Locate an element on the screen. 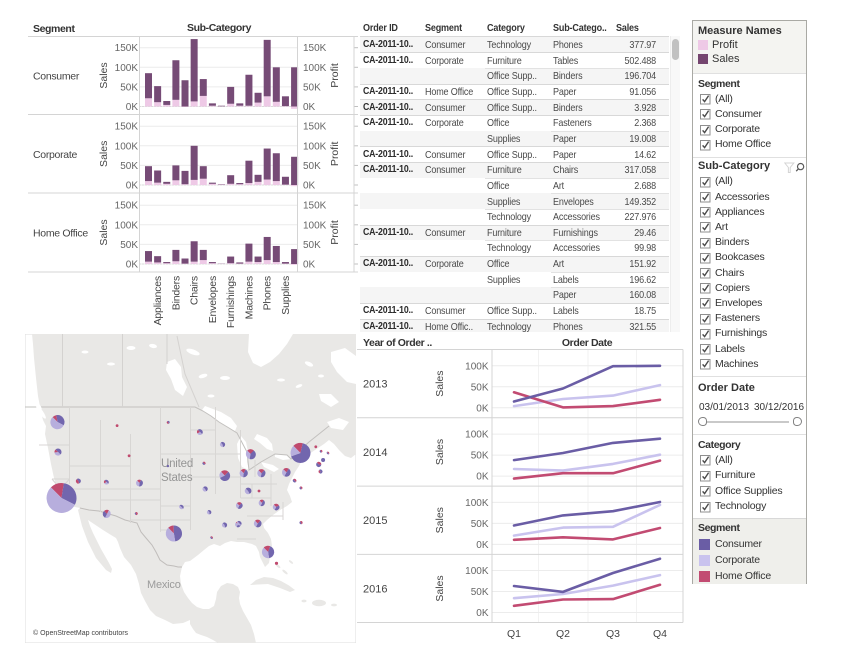  svg-text: 2015 is located at coordinates (375, 521).